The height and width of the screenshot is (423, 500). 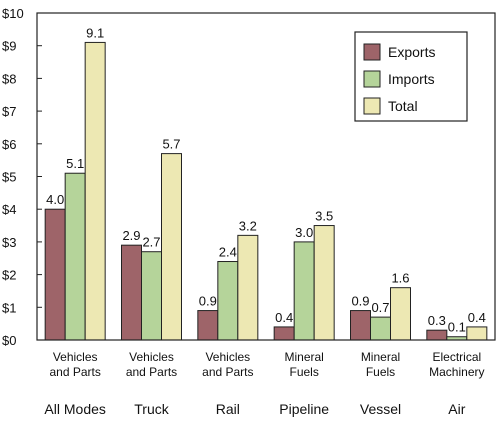 I want to click on legend-swatch-imports, so click(x=372, y=79).